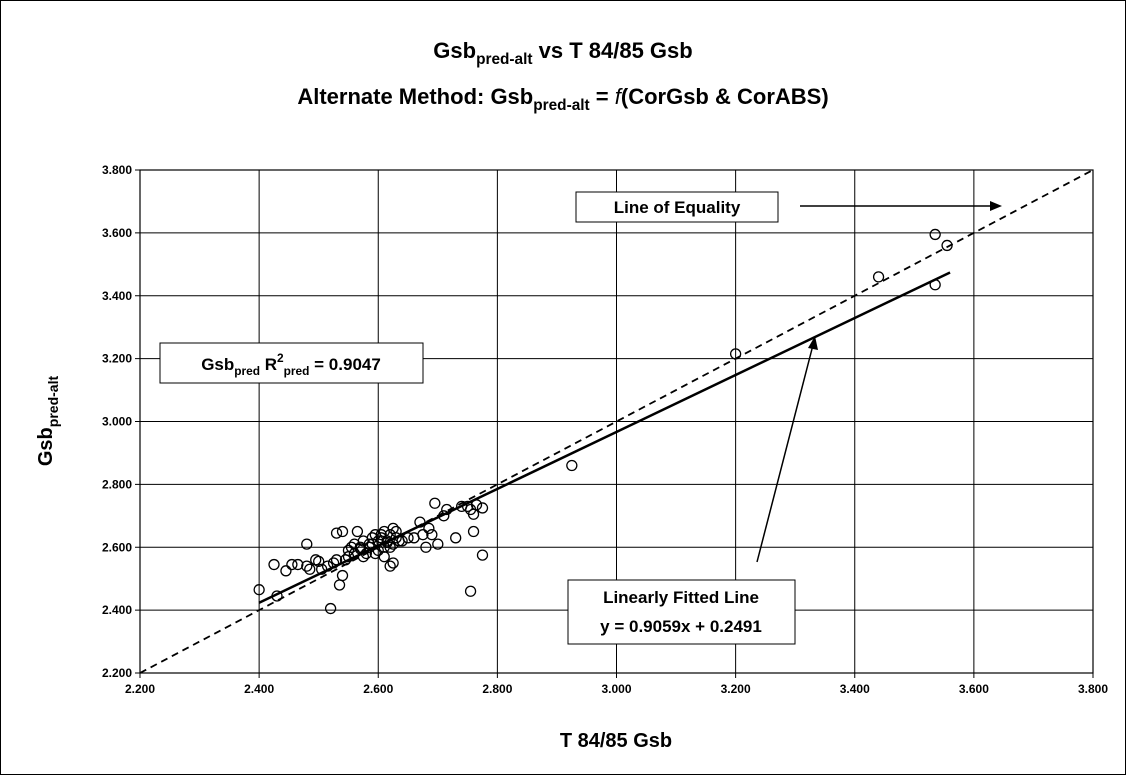  Describe the element at coordinates (1093, 689) in the screenshot. I see `x-tick-label: 3.800` at that location.